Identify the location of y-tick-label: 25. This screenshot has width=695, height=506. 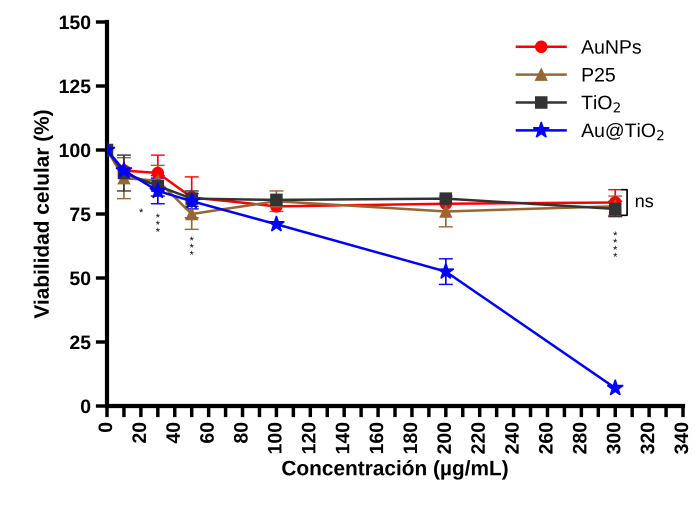
(80, 342).